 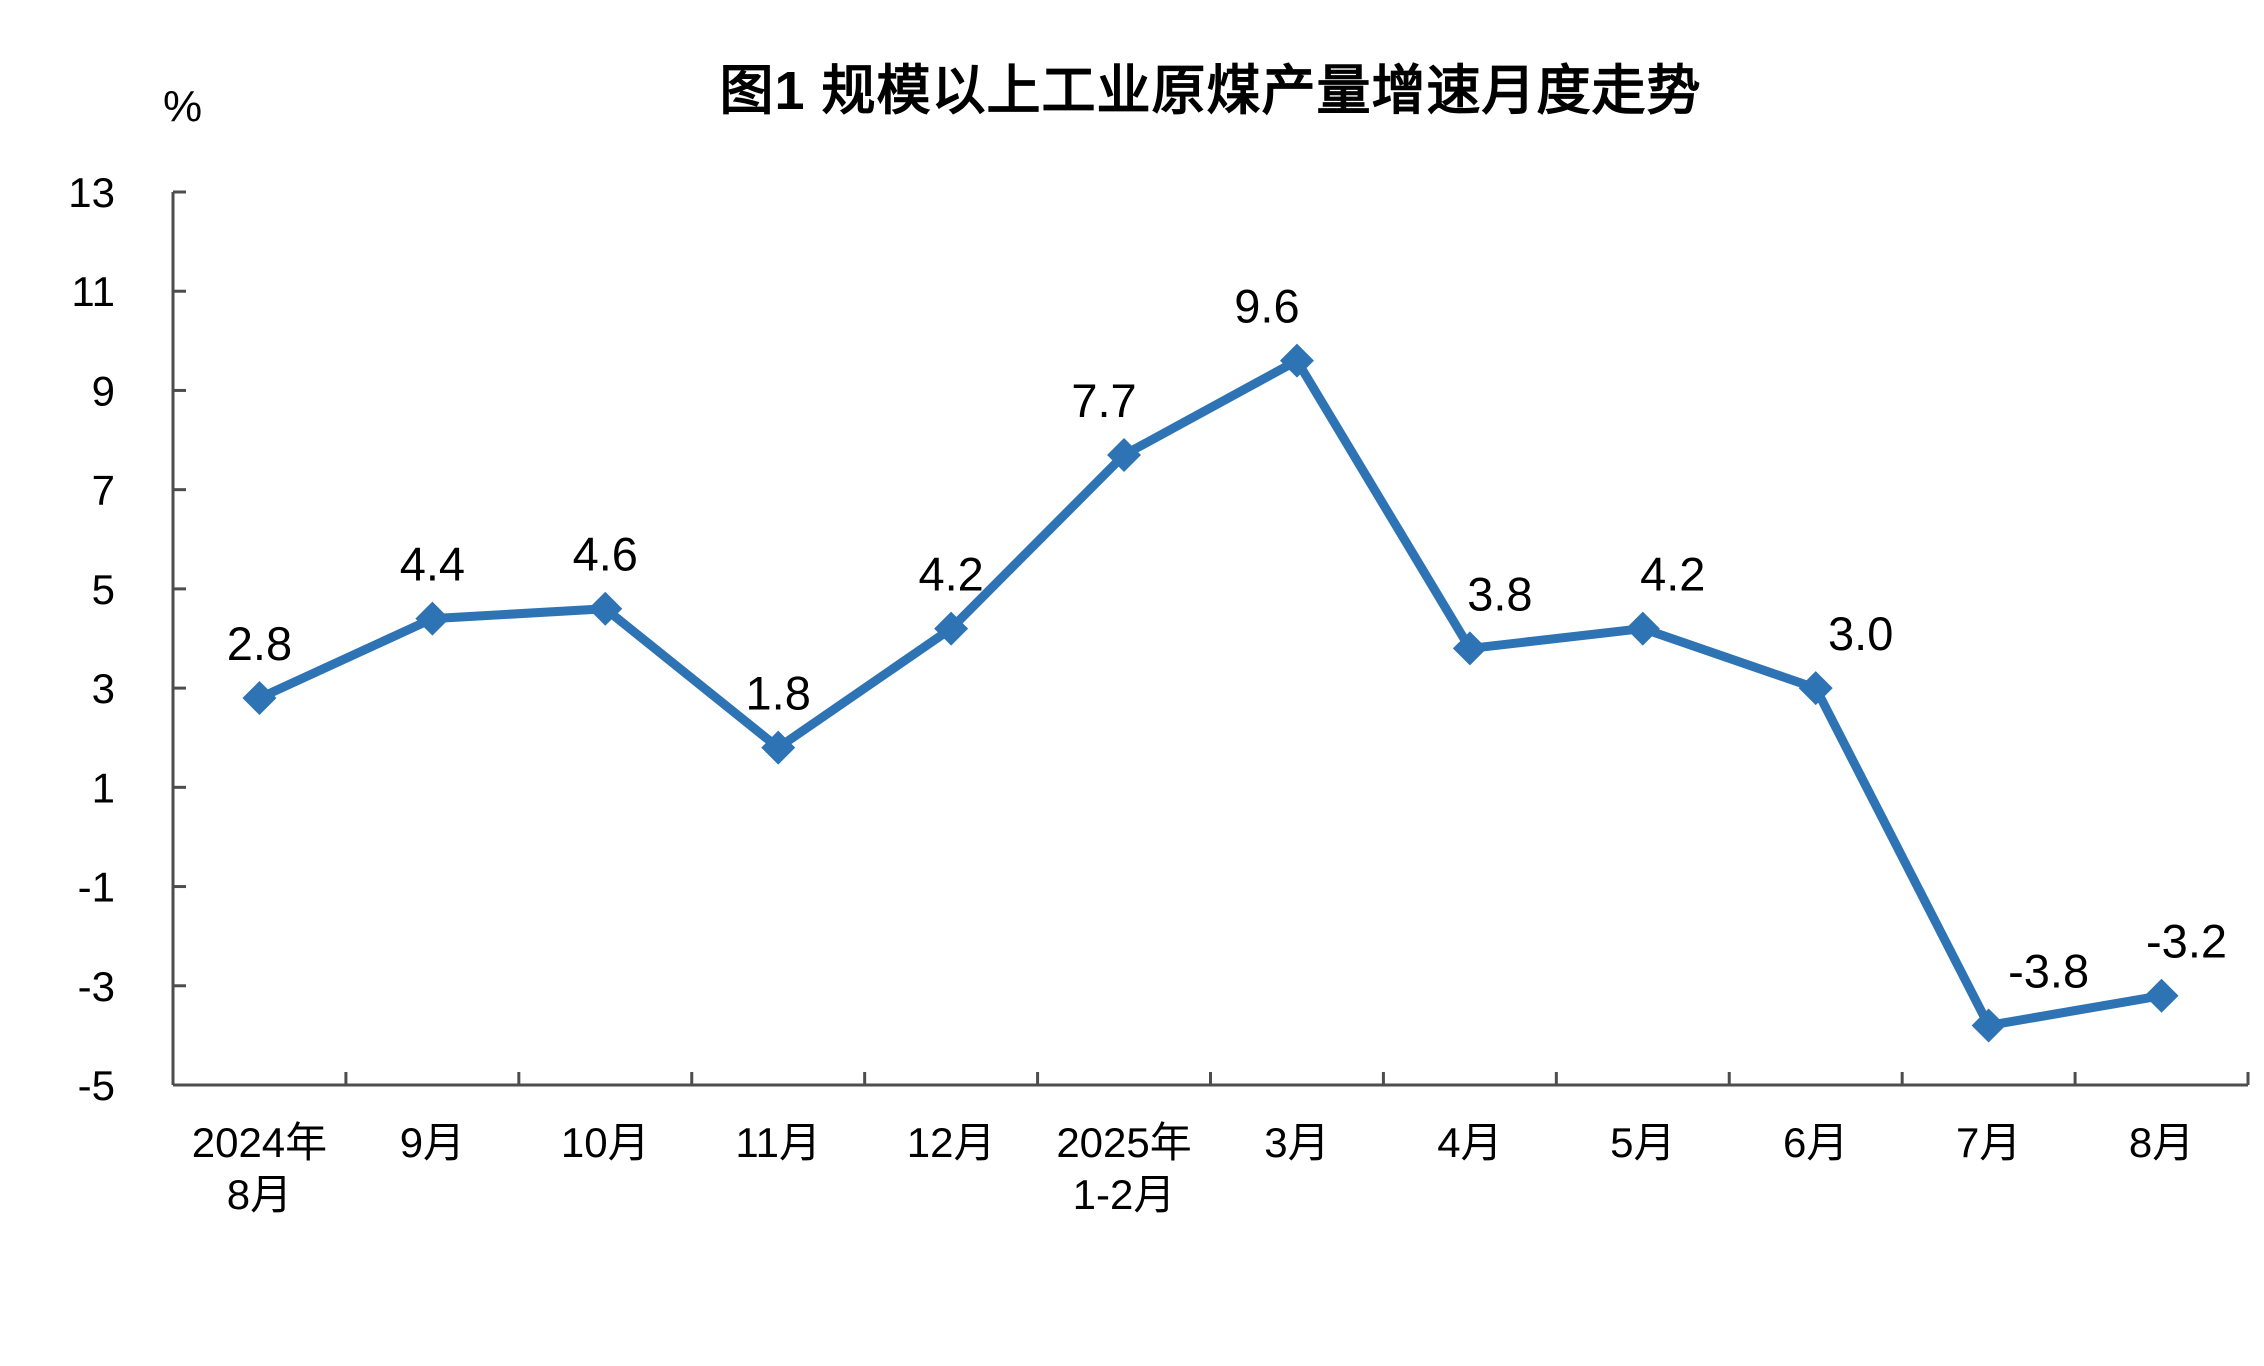 I want to click on data-point-label: 1.8, so click(x=778, y=693).